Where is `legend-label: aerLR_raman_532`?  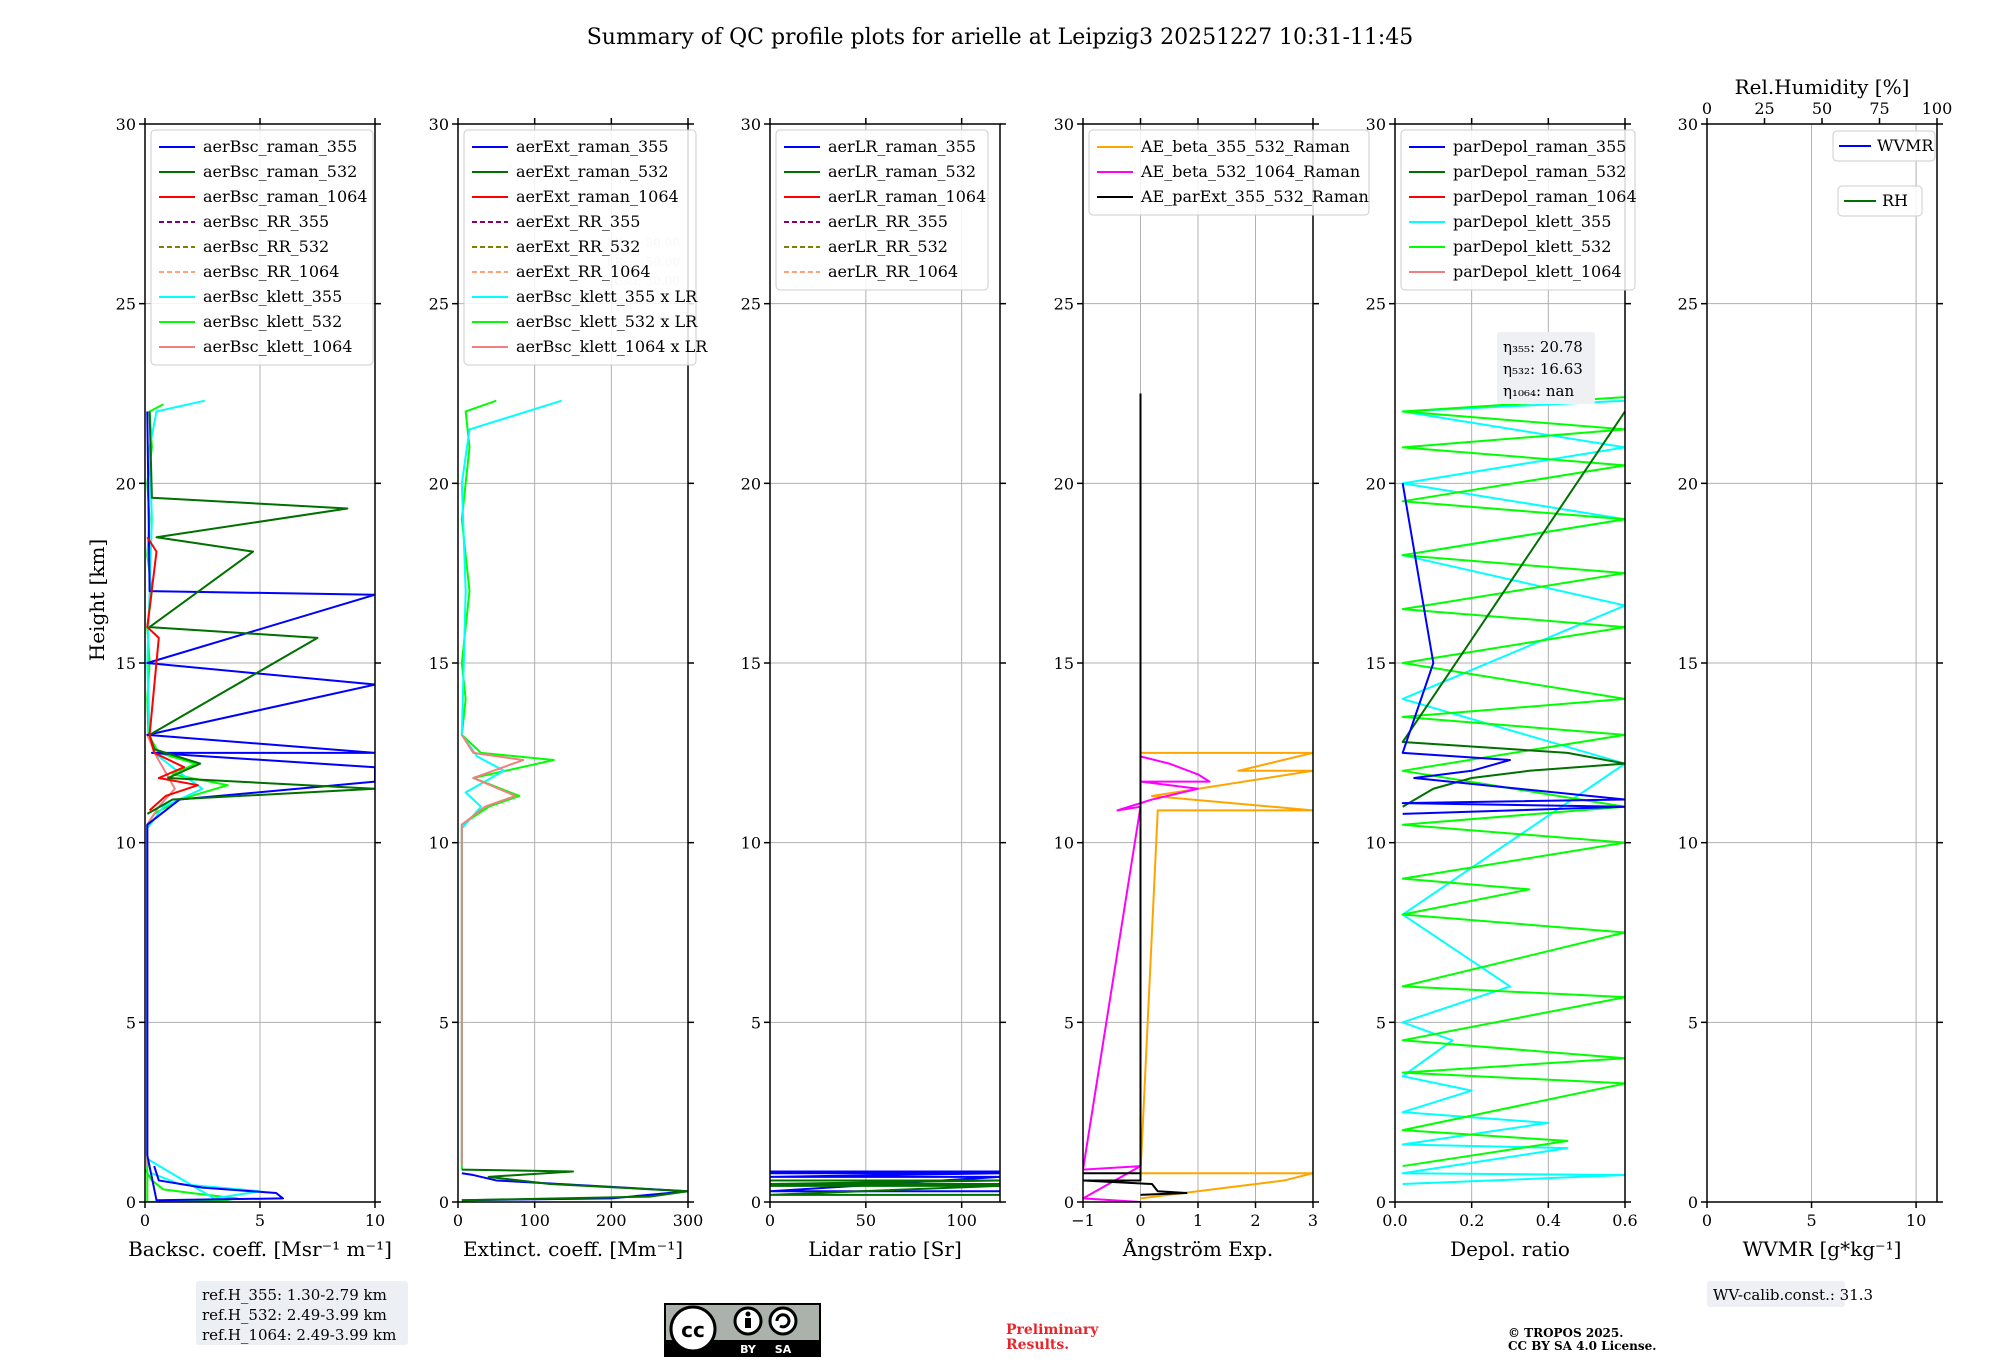 legend-label: aerLR_raman_532 is located at coordinates (902, 171).